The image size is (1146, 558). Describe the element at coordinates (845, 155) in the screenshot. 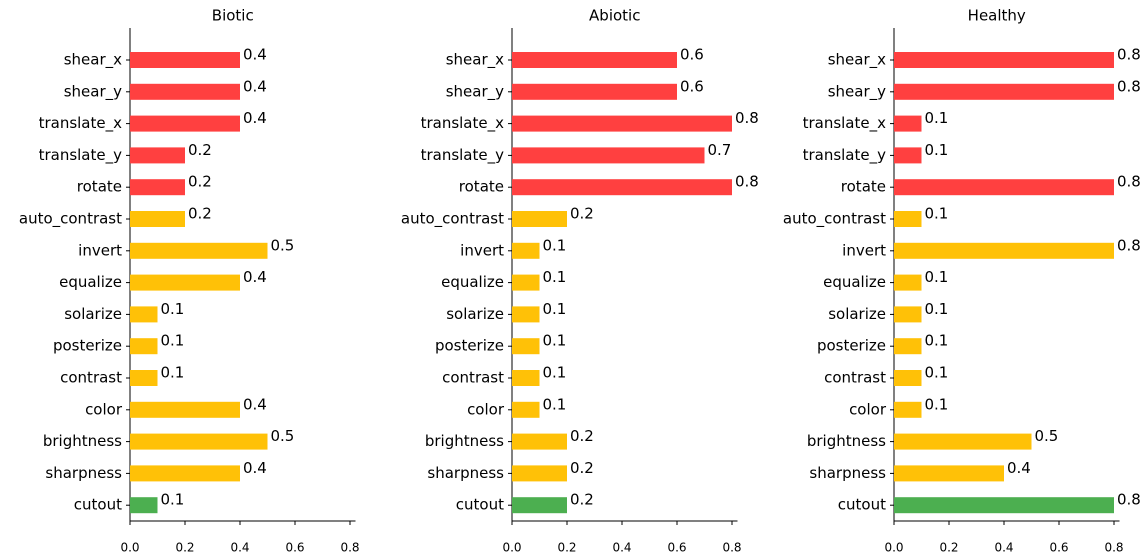

I see `y-tick-label: translate_y` at that location.